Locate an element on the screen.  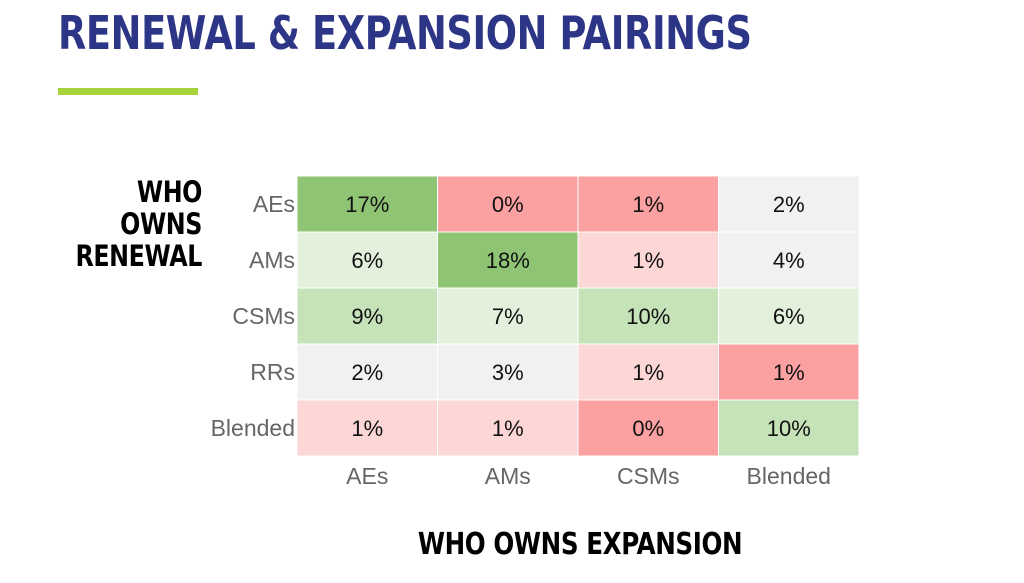
cell-value-label: 4% is located at coordinates (789, 260).